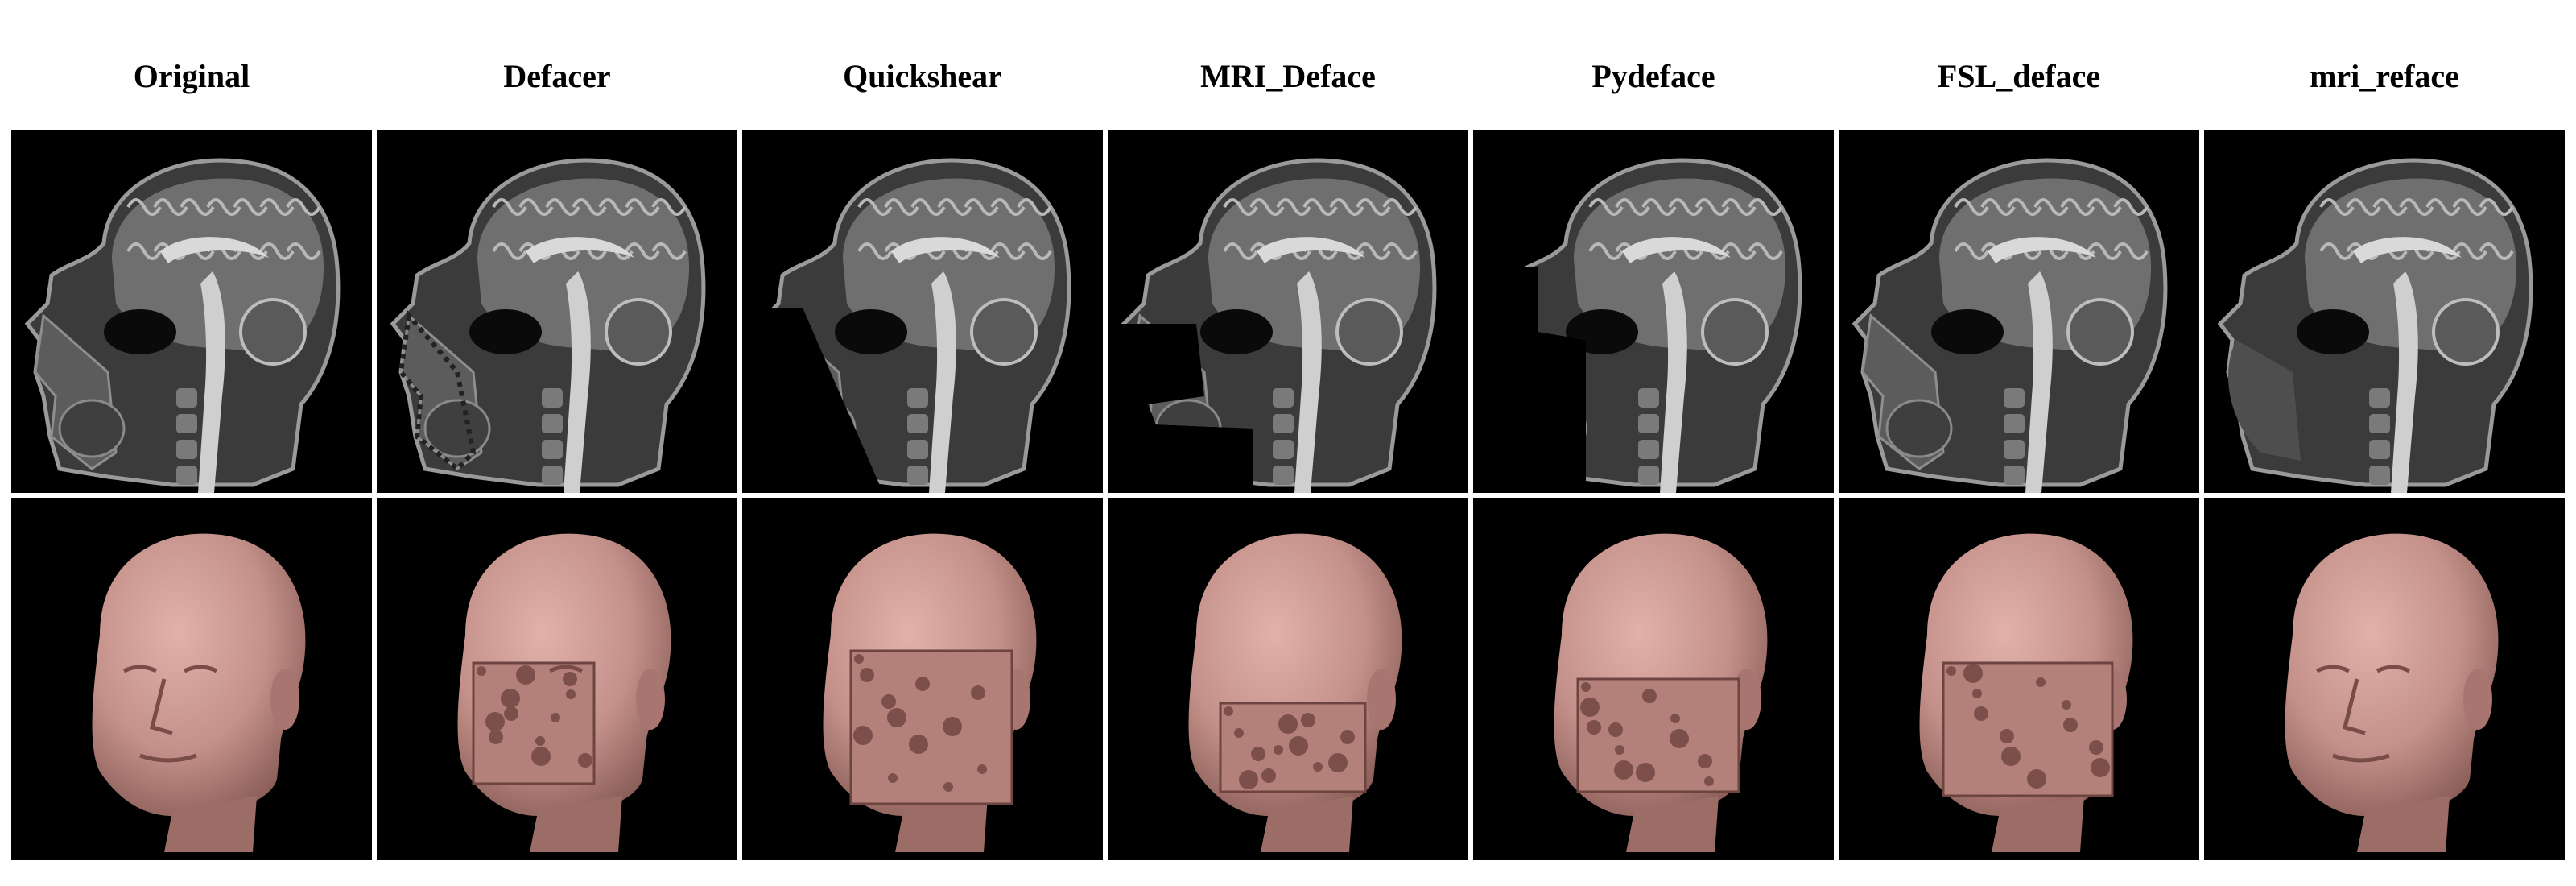 This screenshot has height=886, width=2576. What do you see at coordinates (2392, 674) in the screenshot?
I see `head-shape` at bounding box center [2392, 674].